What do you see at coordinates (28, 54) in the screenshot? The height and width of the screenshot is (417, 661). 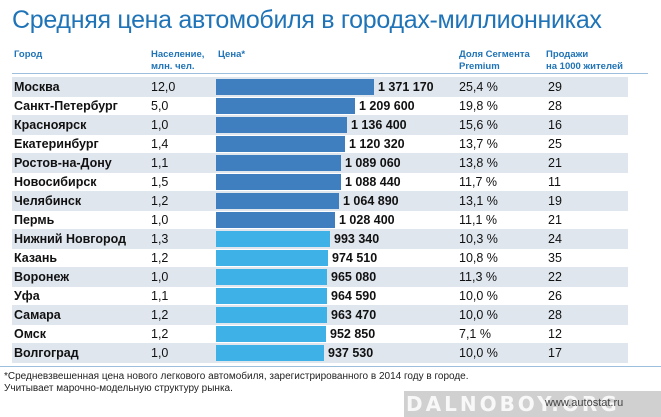 I see `header-city: Город` at bounding box center [28, 54].